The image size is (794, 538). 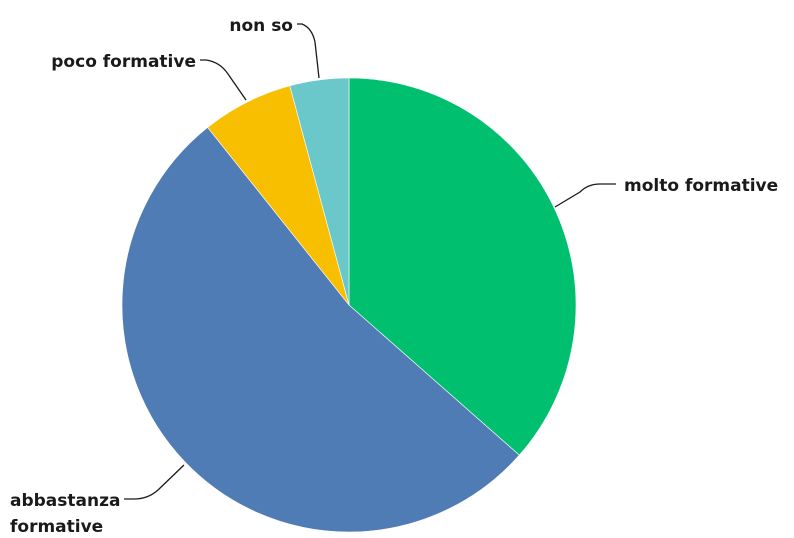 What do you see at coordinates (65, 501) in the screenshot?
I see `slice-label-abbastanza-formative-line1: abbastanza` at bounding box center [65, 501].